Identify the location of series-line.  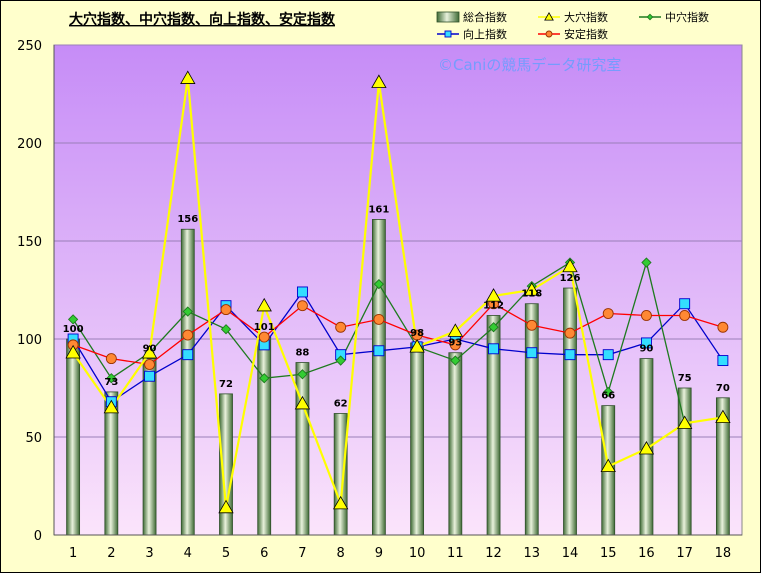
(398, 334).